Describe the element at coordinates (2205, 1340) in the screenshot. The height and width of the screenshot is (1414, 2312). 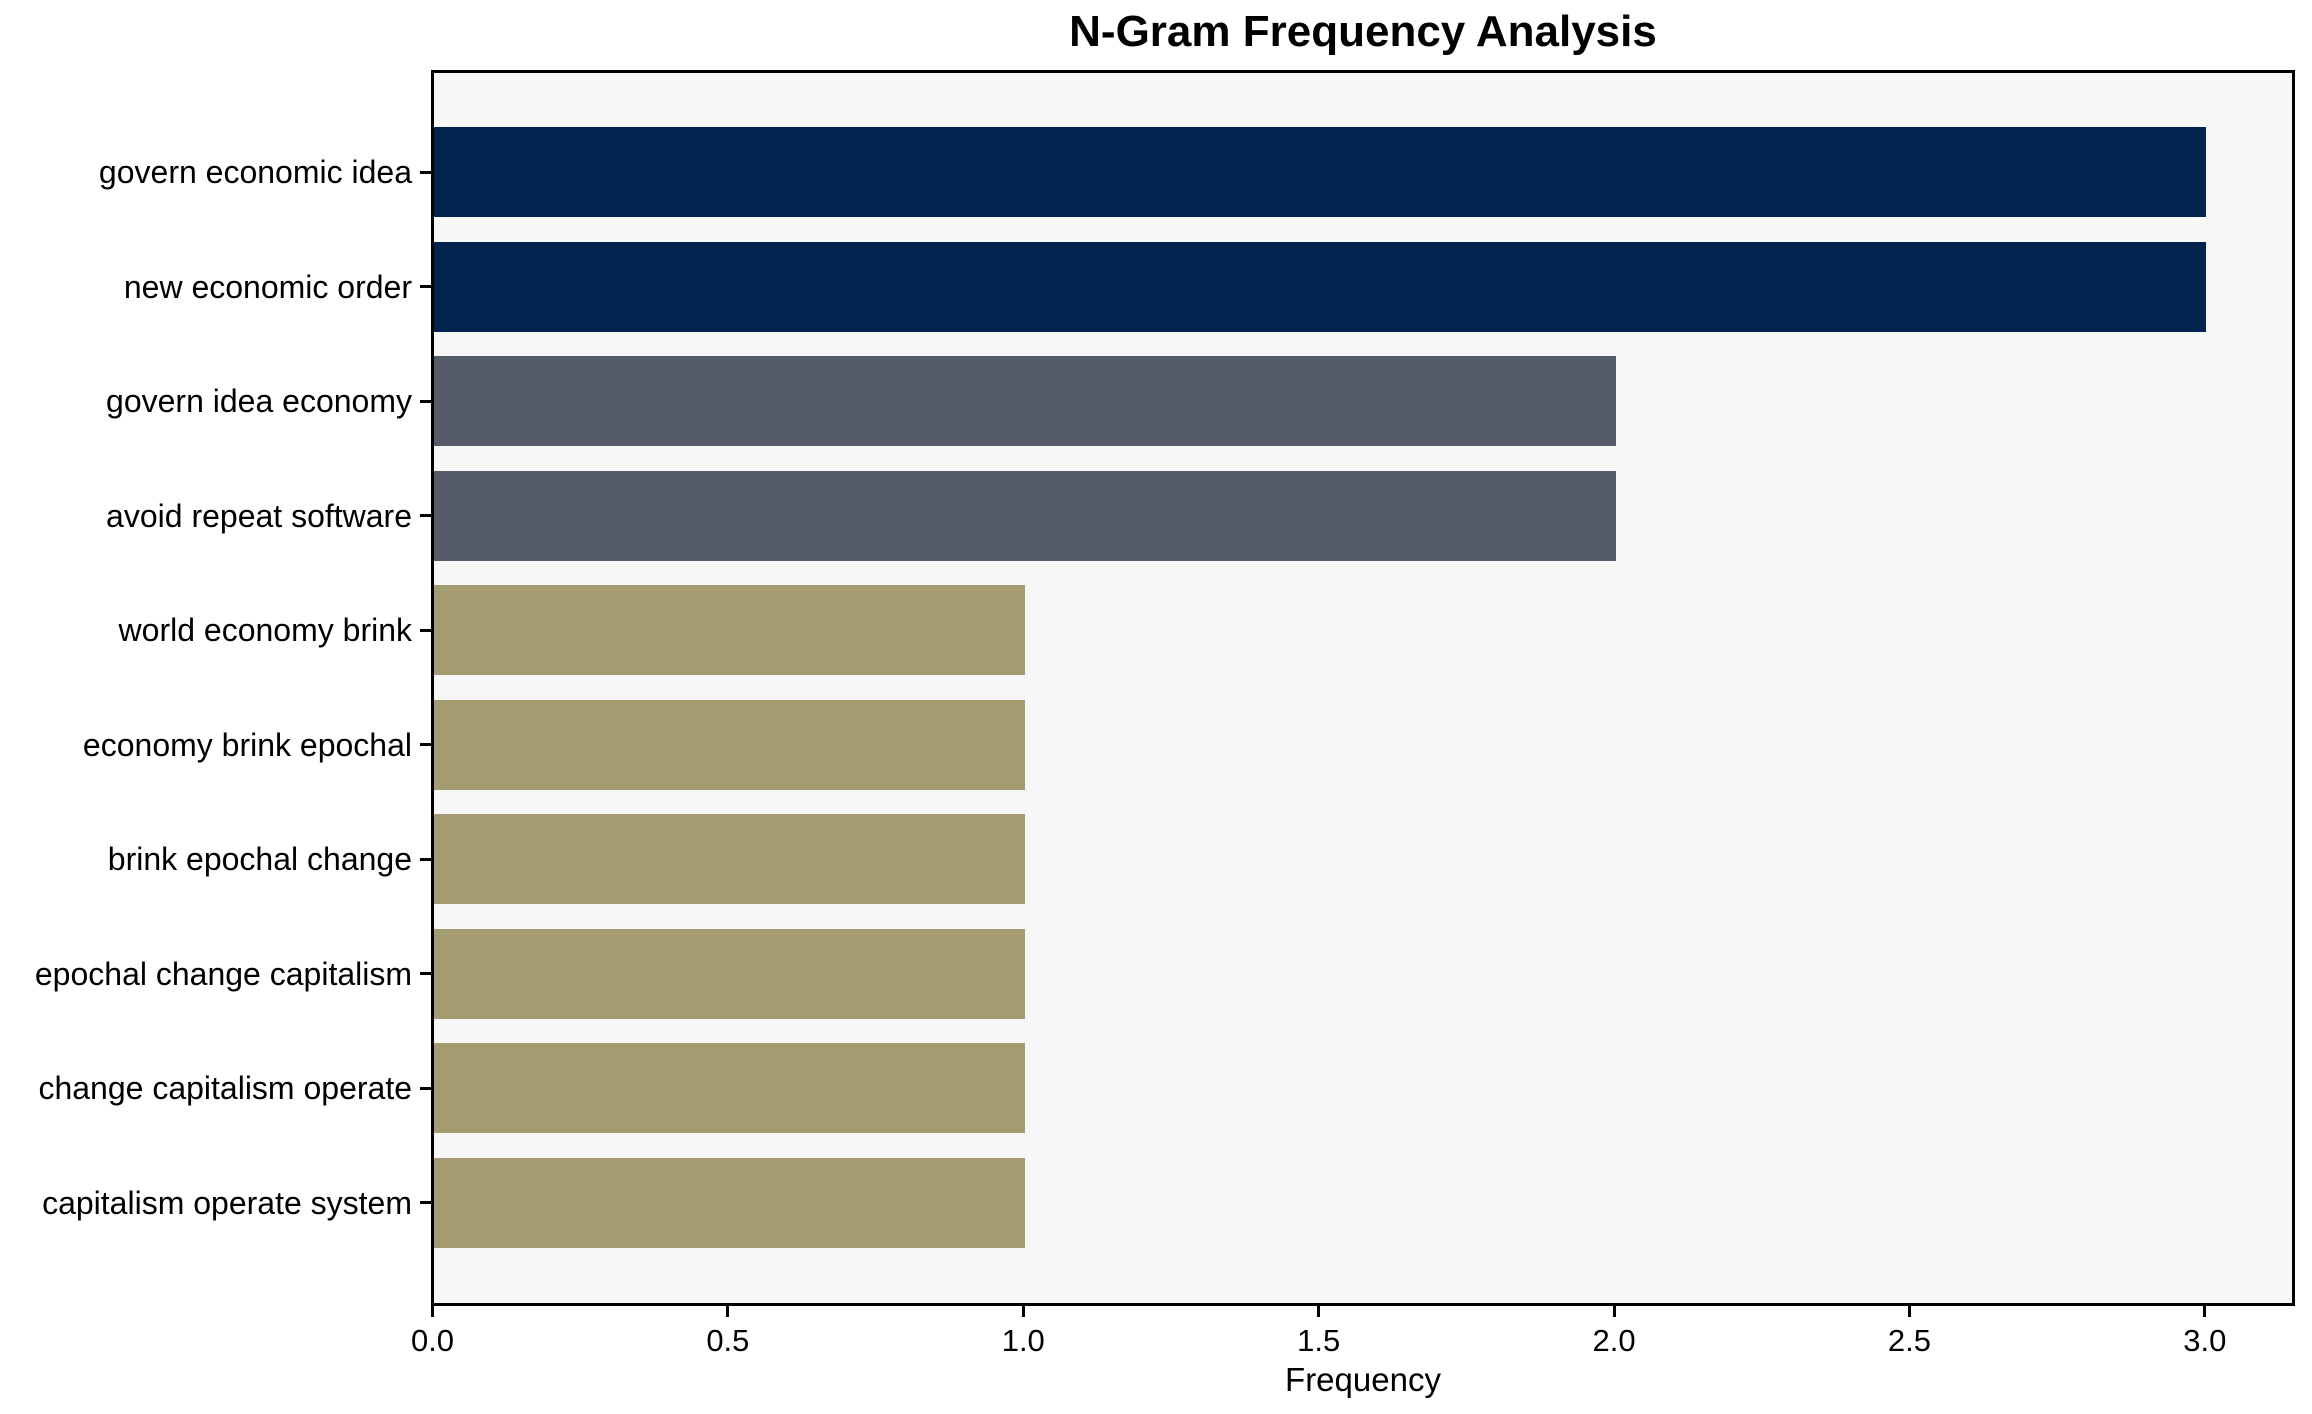
I see `x-tick-label: 3.0` at that location.